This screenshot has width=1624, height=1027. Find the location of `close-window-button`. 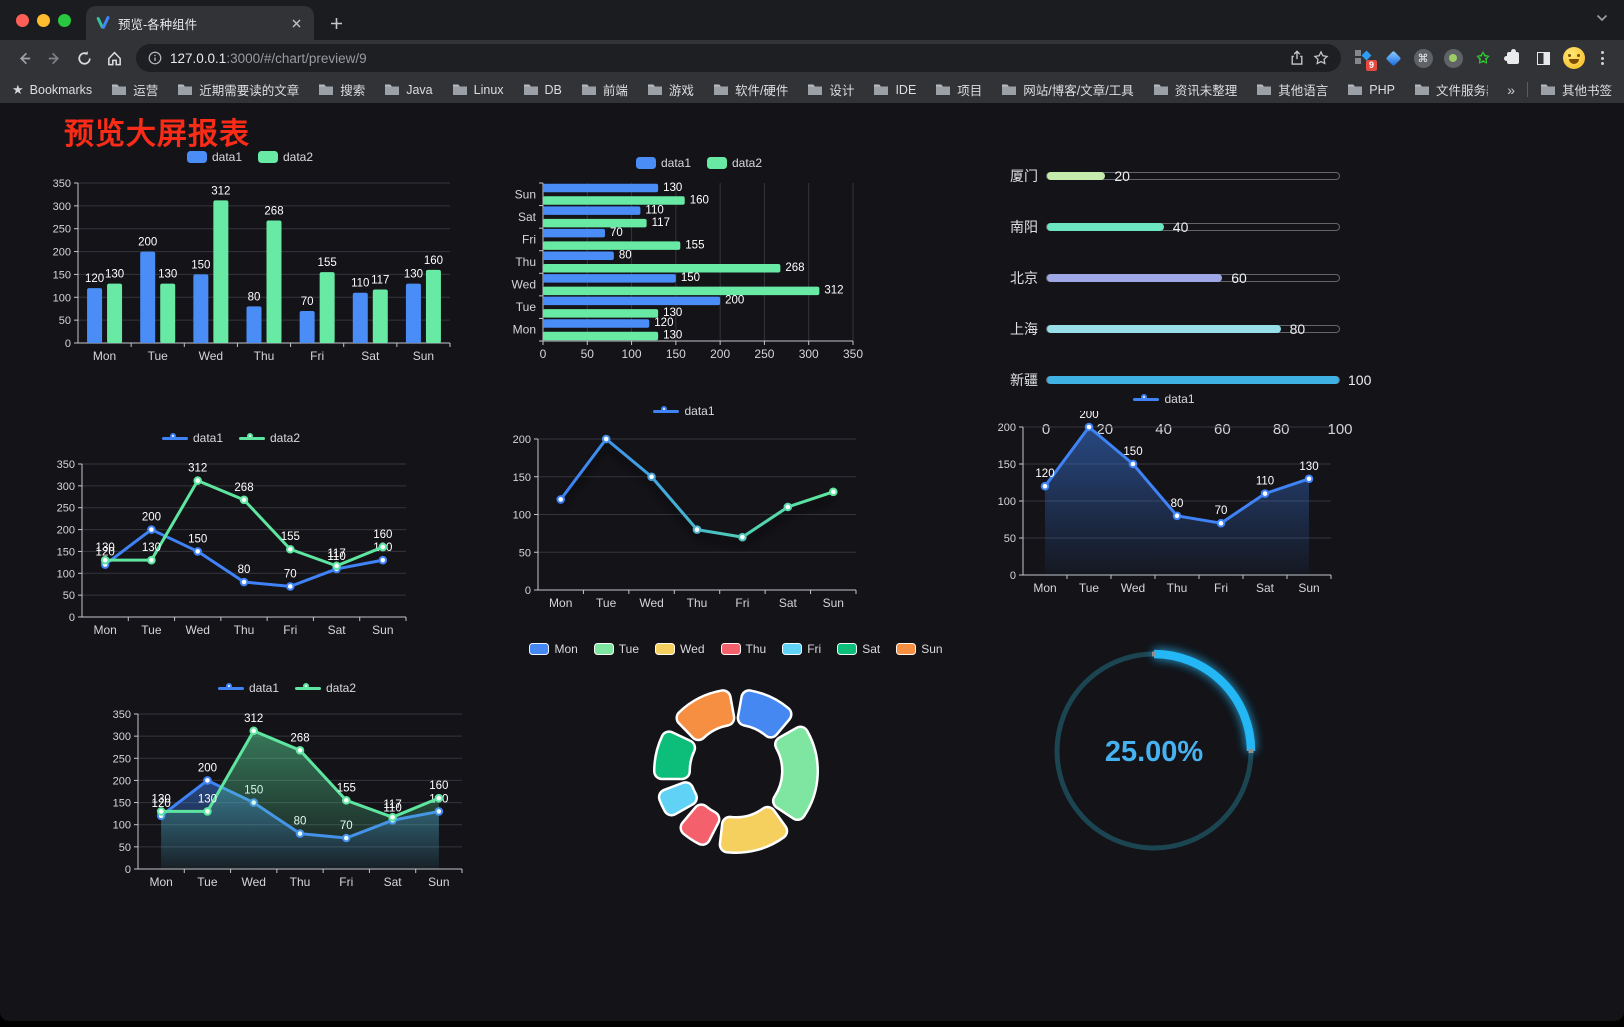

close-window-button is located at coordinates (22, 20).